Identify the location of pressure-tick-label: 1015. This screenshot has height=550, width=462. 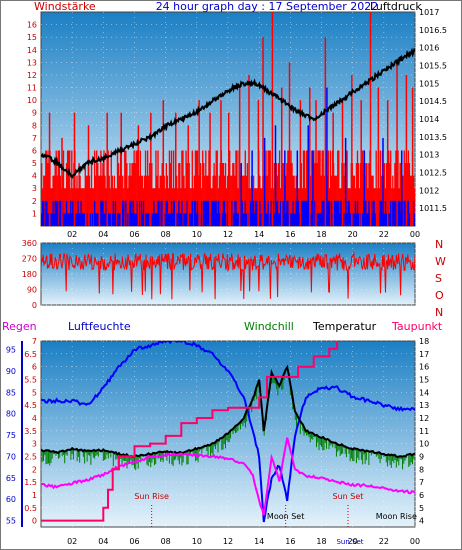
(429, 83).